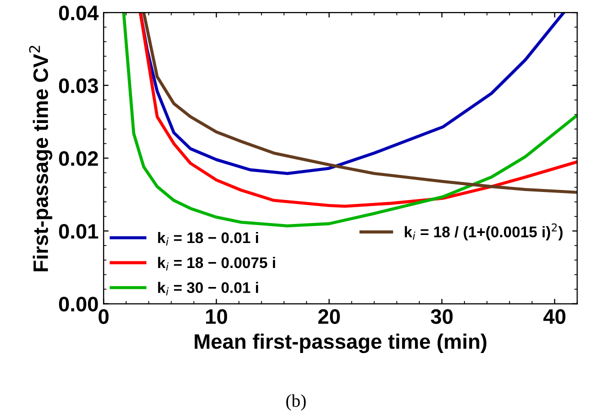 The image size is (592, 419). I want to click on legend-label: k$_{i}$ = 30 − 0.01 i, so click(208, 289).